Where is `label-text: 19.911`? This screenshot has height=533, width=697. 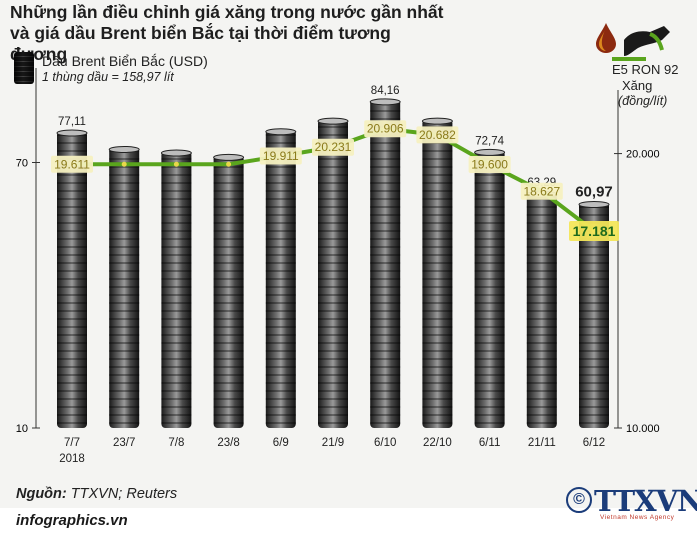 label-text: 19.911 is located at coordinates (281, 156).